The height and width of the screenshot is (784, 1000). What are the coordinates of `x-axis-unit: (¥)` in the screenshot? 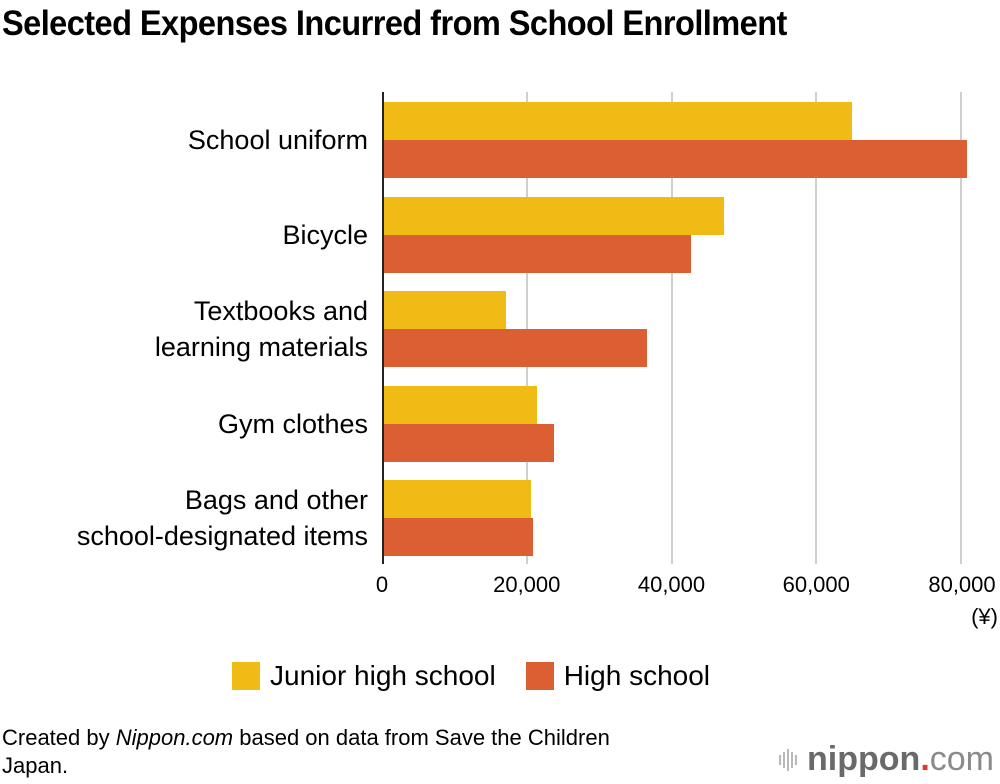 It's located at (984, 616).